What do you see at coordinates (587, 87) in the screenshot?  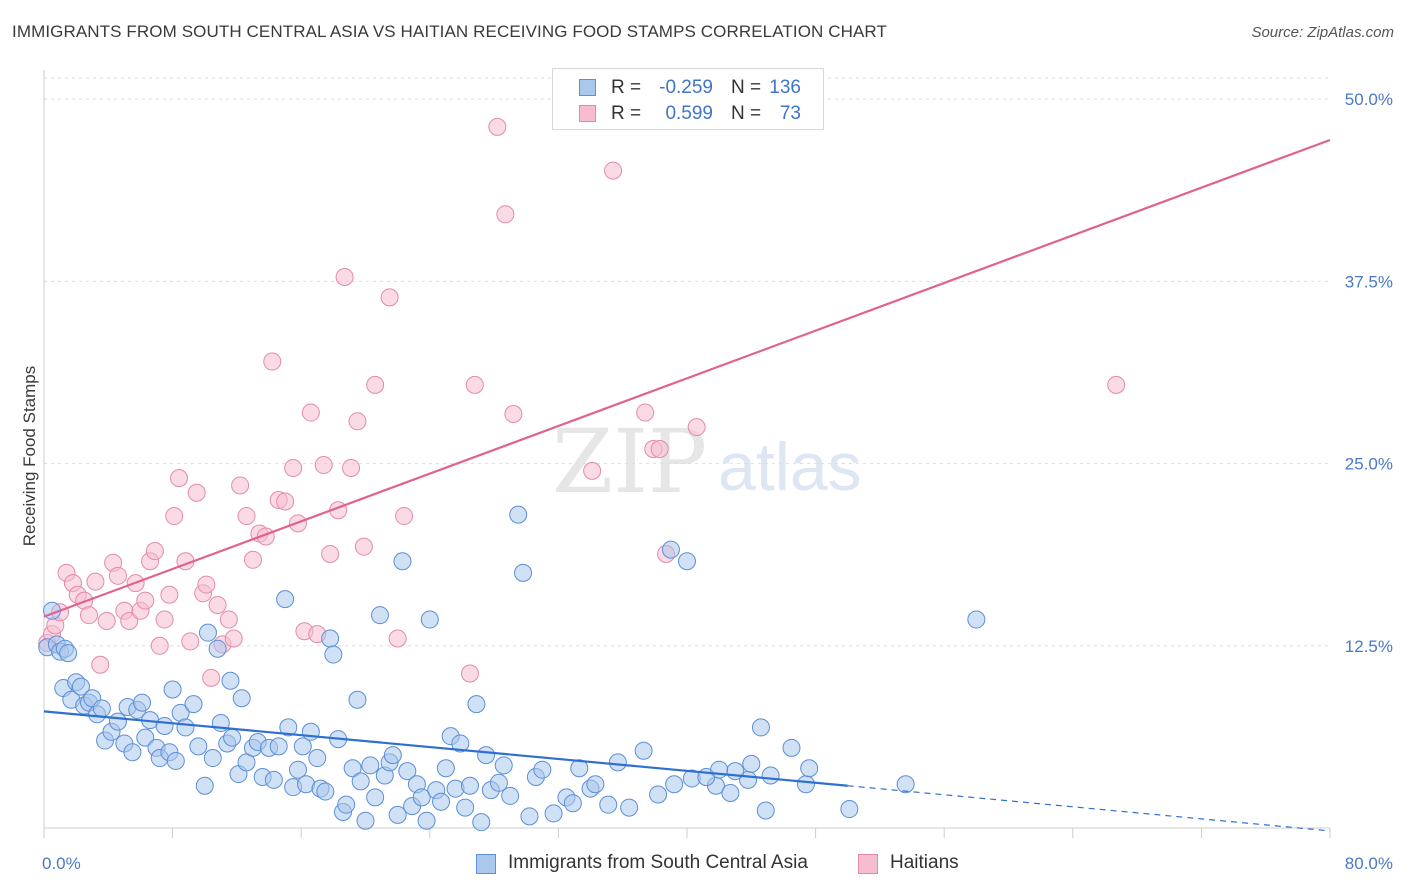 I see `blue-swatch` at bounding box center [587, 87].